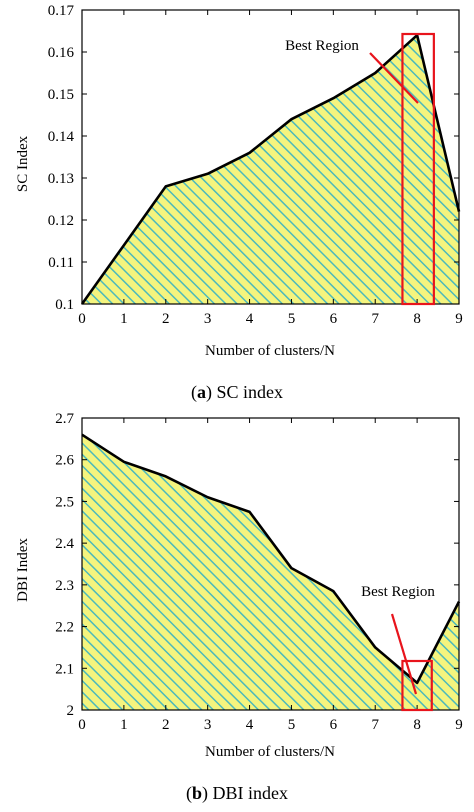 The height and width of the screenshot is (812, 474). I want to click on caption-b: (b) DBI index, so click(237, 793).